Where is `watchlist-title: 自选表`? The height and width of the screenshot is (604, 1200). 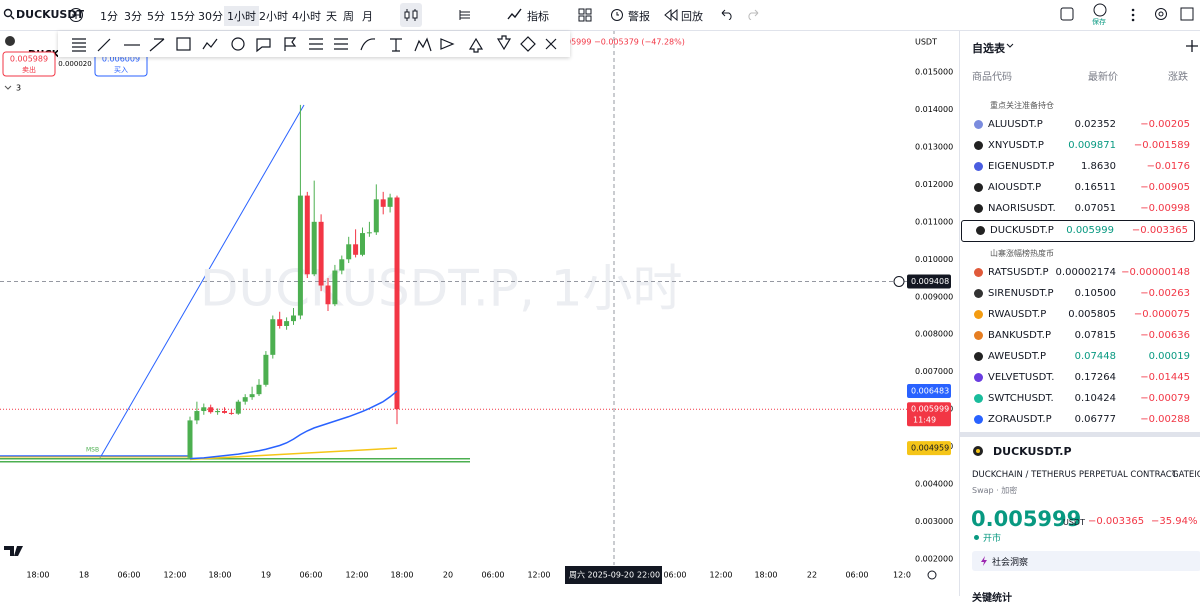
watchlist-title: 自选表 is located at coordinates (988, 48).